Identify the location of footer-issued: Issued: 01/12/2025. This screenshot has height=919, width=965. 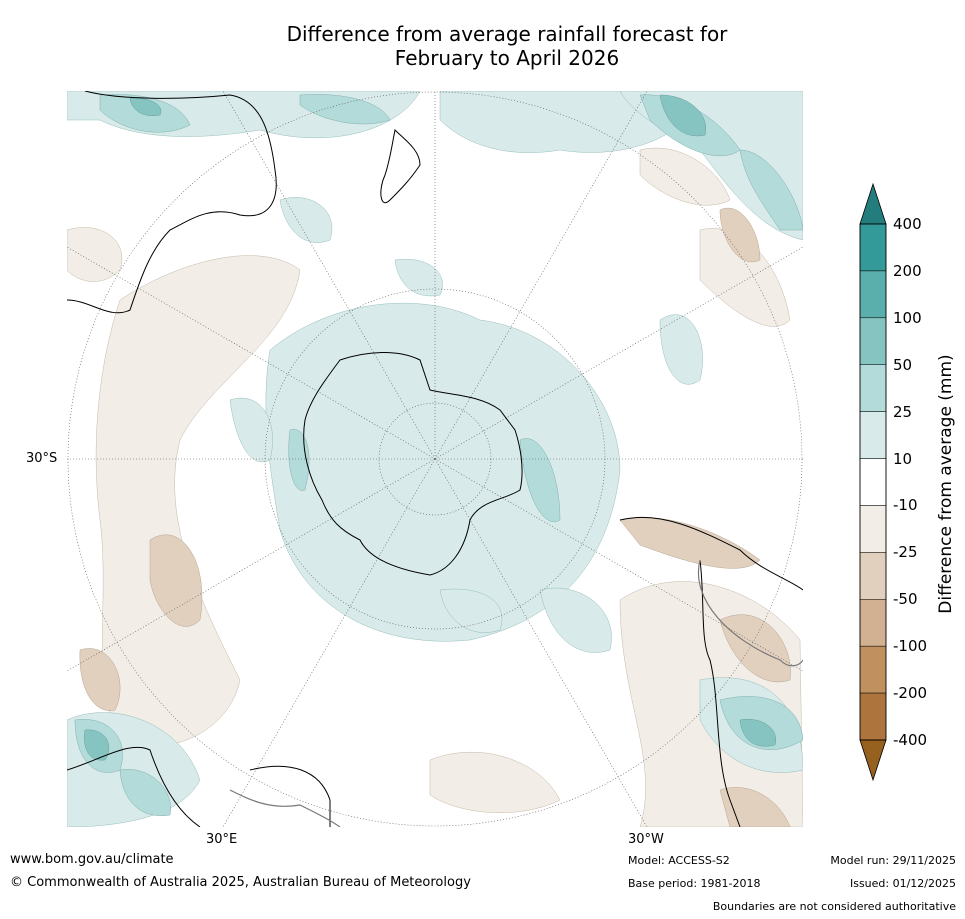
(902, 883).